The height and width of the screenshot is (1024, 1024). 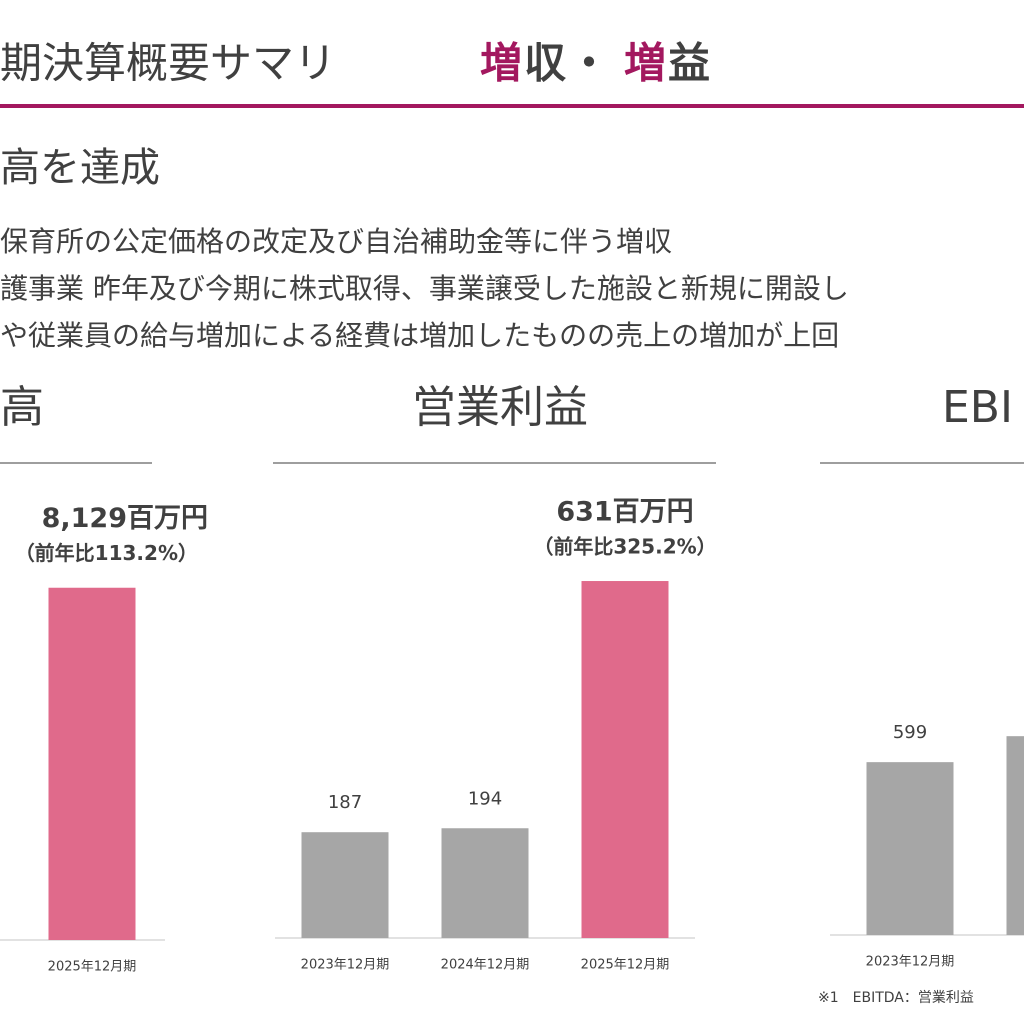 I want to click on slide-title: 期決算概要サマリ, so click(x=168, y=63).